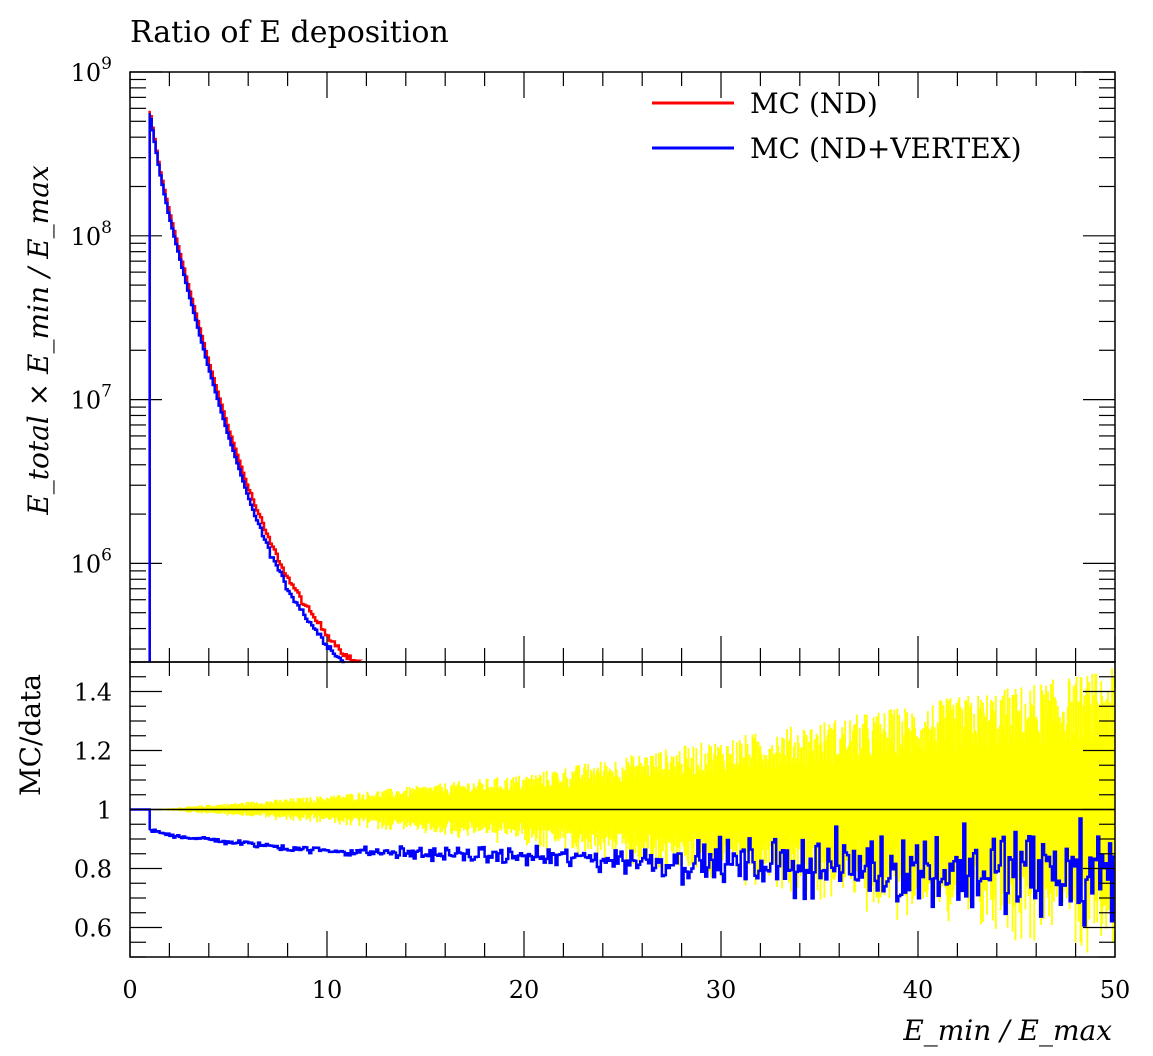  What do you see at coordinates (327, 990) in the screenshot?
I see `x-tick-label: 10` at bounding box center [327, 990].